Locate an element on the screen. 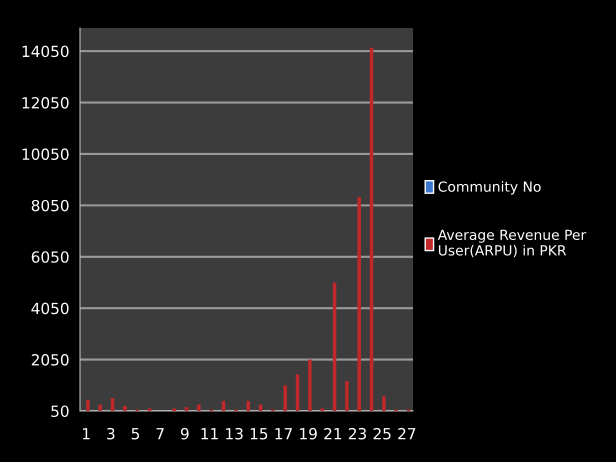 This screenshot has width=616, height=462. x-tick-label: 9 is located at coordinates (184, 434).